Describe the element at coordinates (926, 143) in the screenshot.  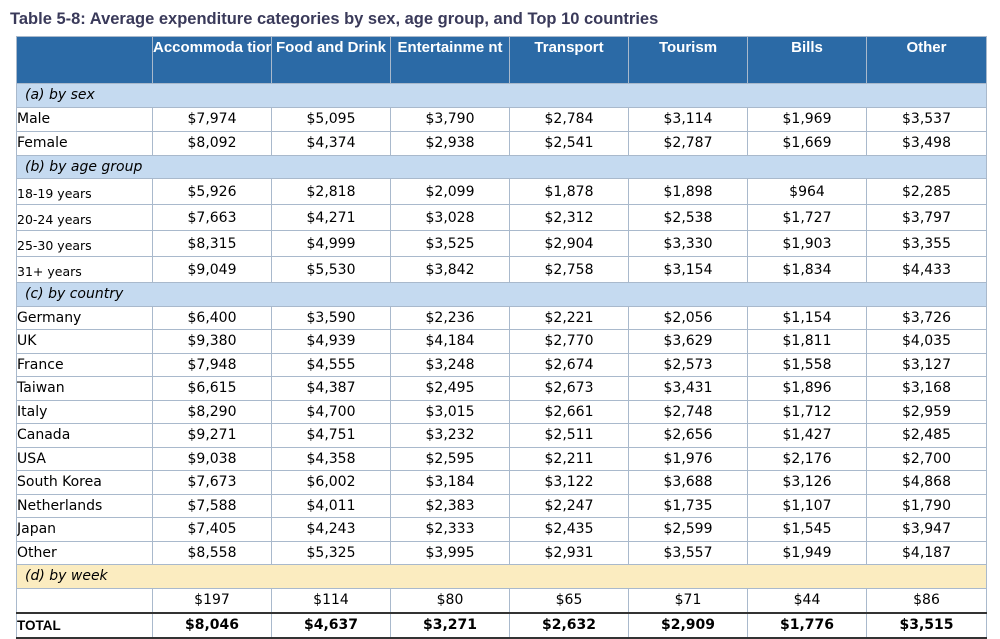
I see `value-cell: $3,498` at that location.